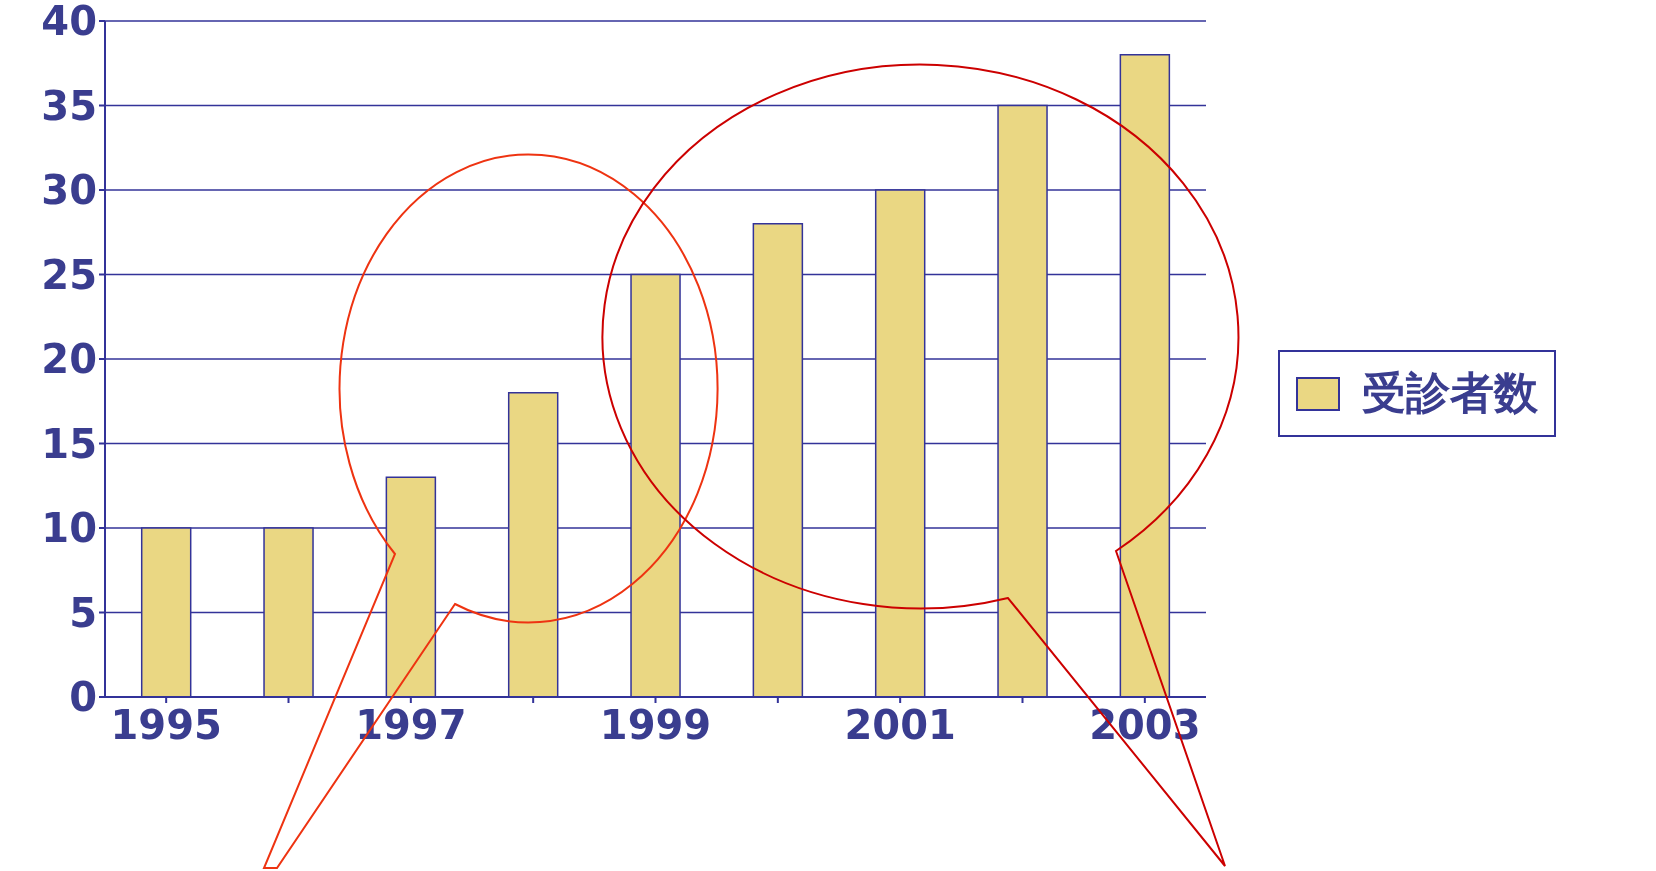 This screenshot has width=1656, height=871. Describe the element at coordinates (69, 528) in the screenshot. I see `y-tick-label: 10` at that location.